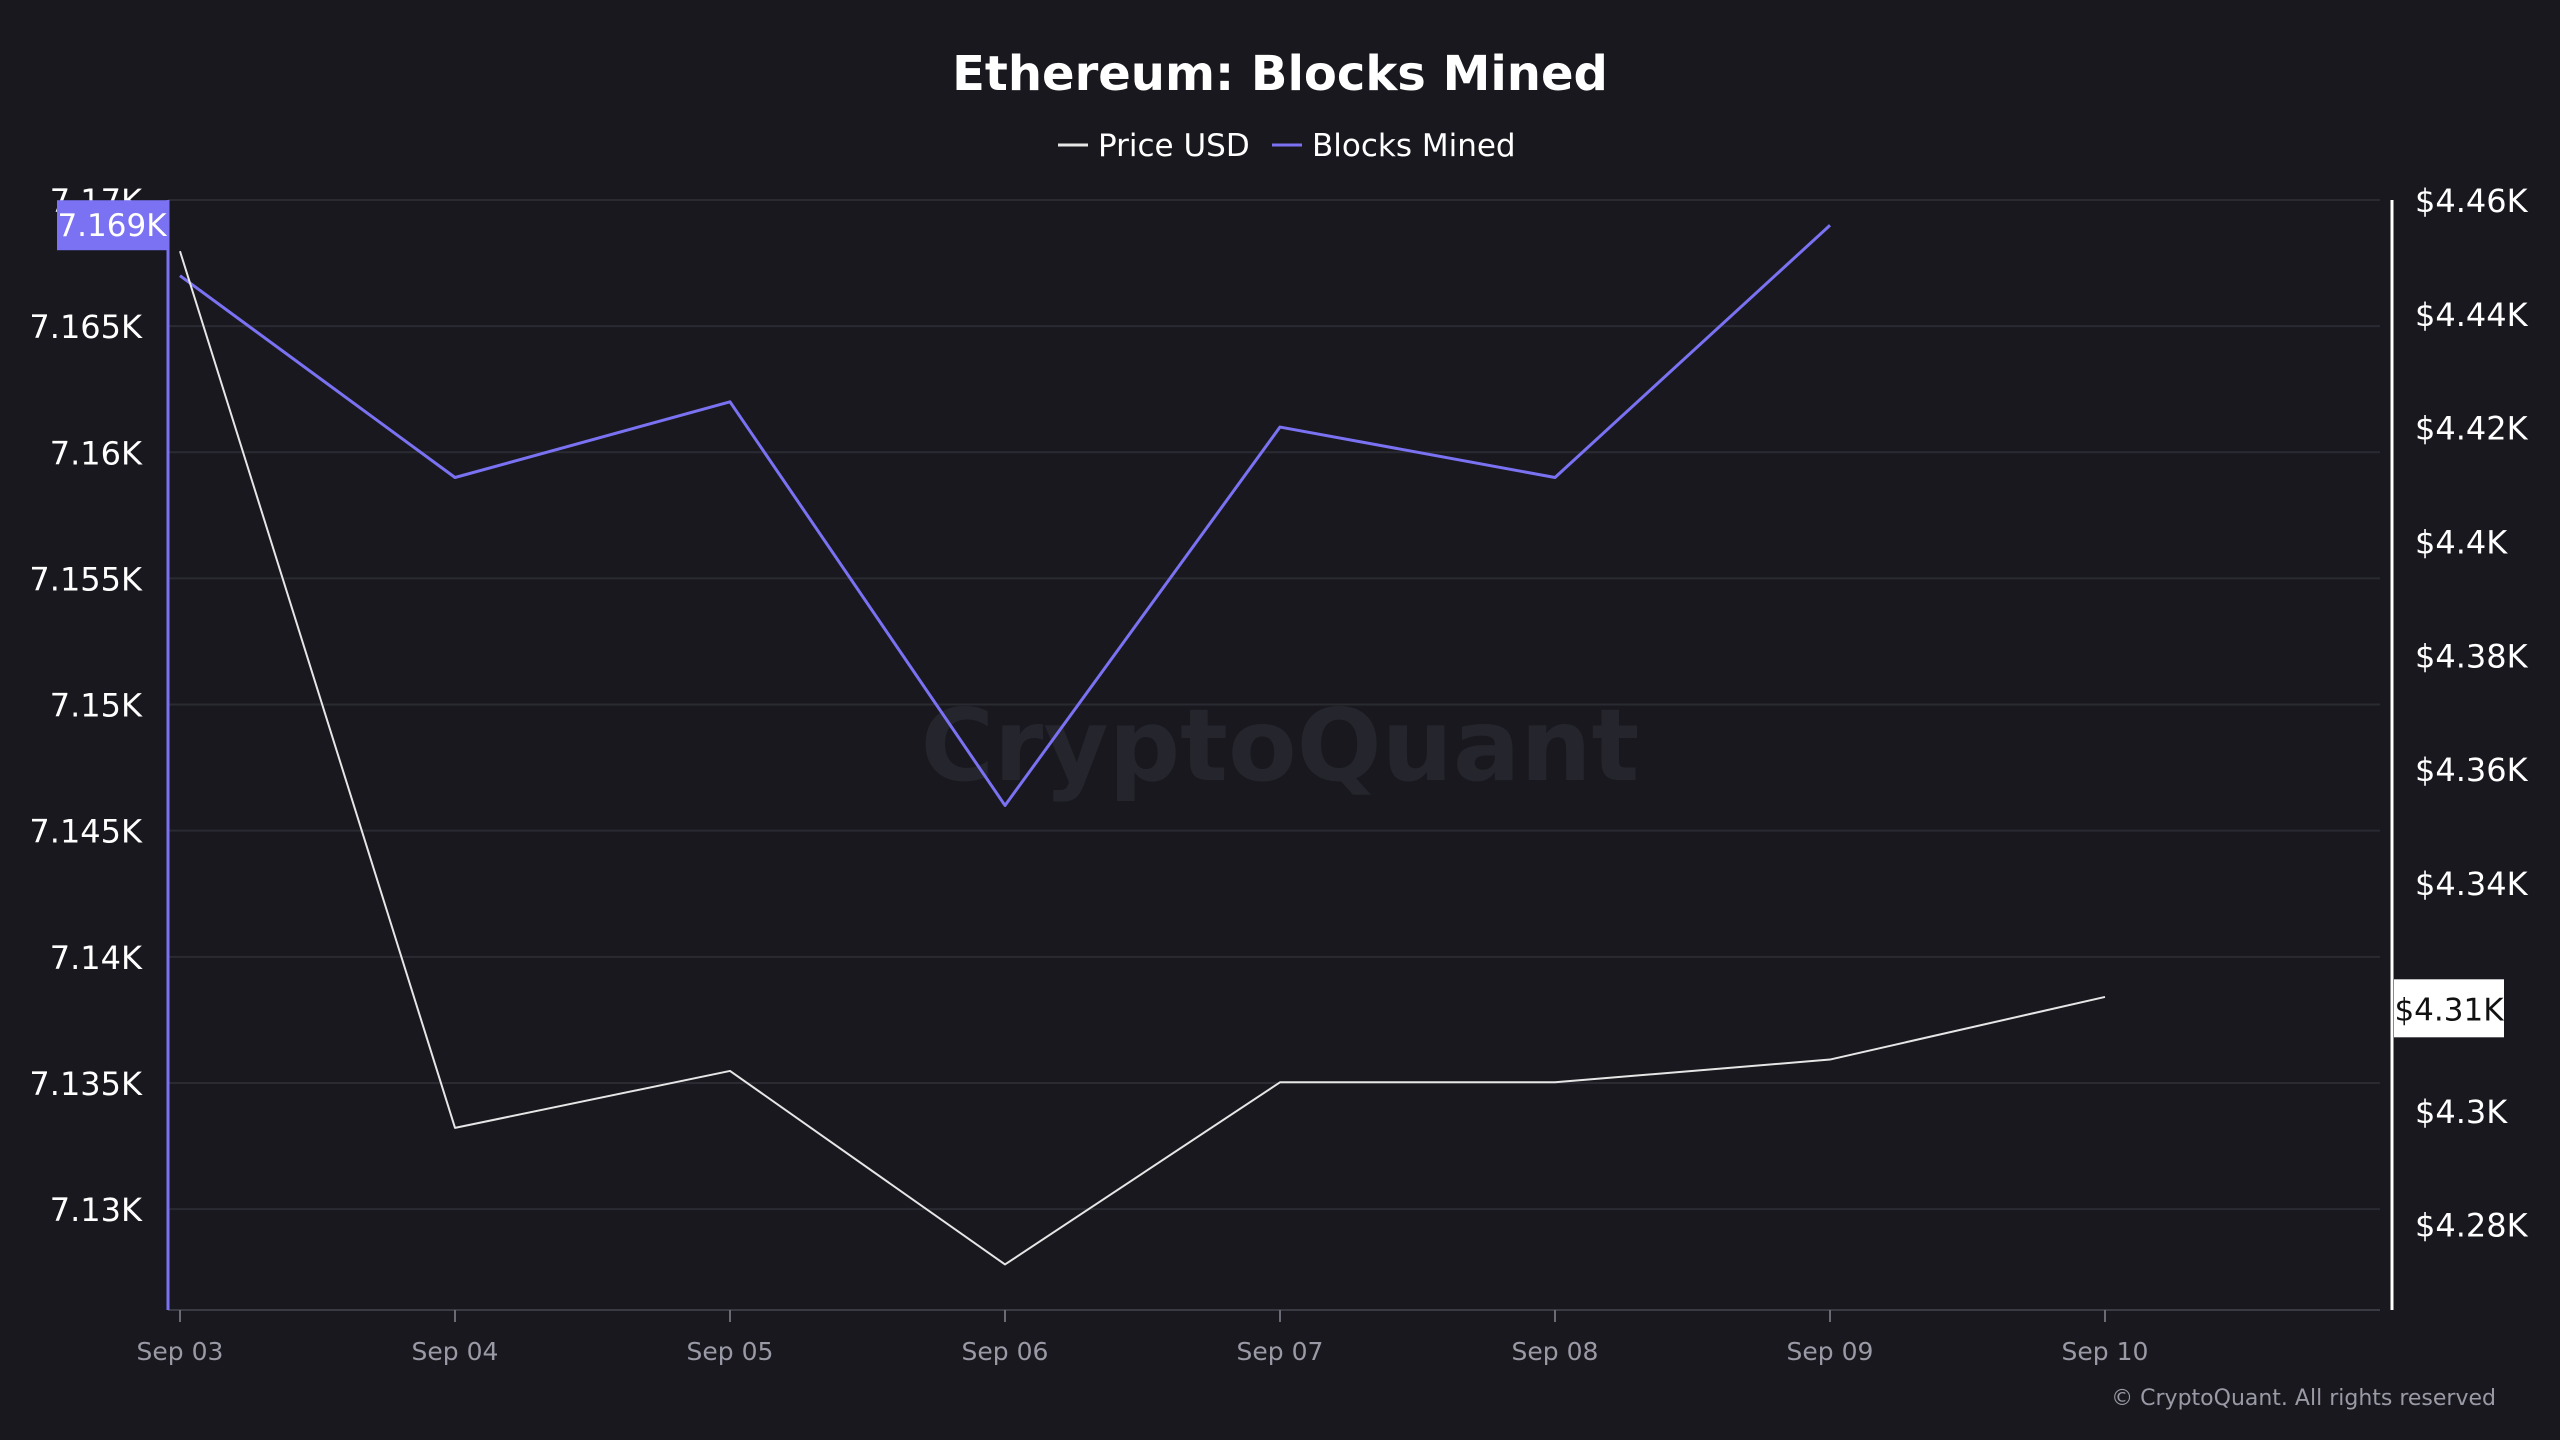  I want to click on x-tick-label-2: Sep 05, so click(730, 1351).